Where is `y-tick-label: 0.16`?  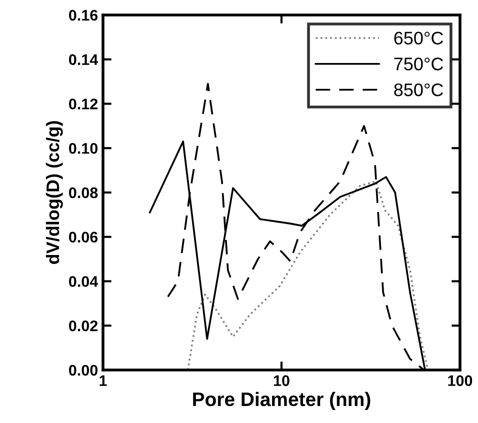 y-tick-label: 0.16 is located at coordinates (83, 15).